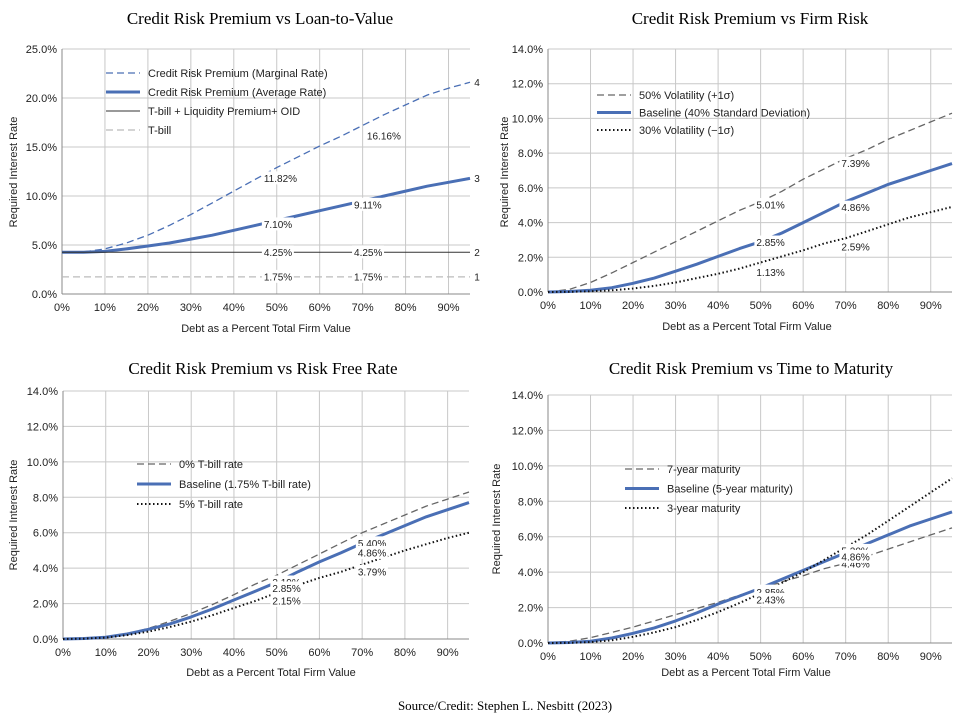 Image resolution: width=960 pixels, height=720 pixels. What do you see at coordinates (62, 308) in the screenshot?
I see `c1-xtick-label: 0%` at bounding box center [62, 308].